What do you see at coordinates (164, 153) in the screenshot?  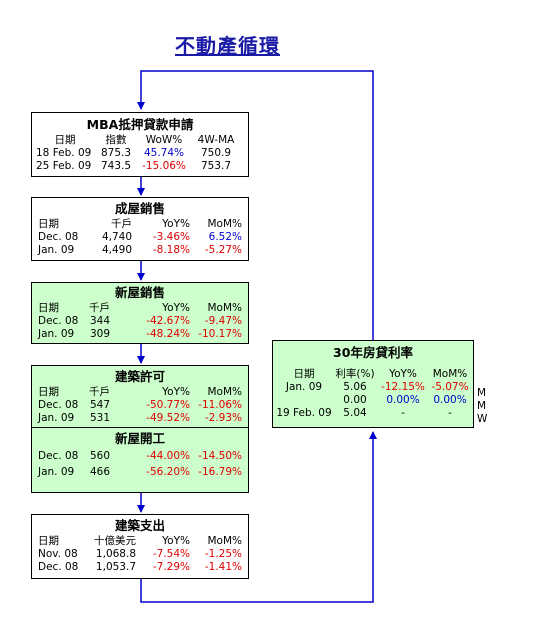 I see `change-cell: 45.74%` at bounding box center [164, 153].